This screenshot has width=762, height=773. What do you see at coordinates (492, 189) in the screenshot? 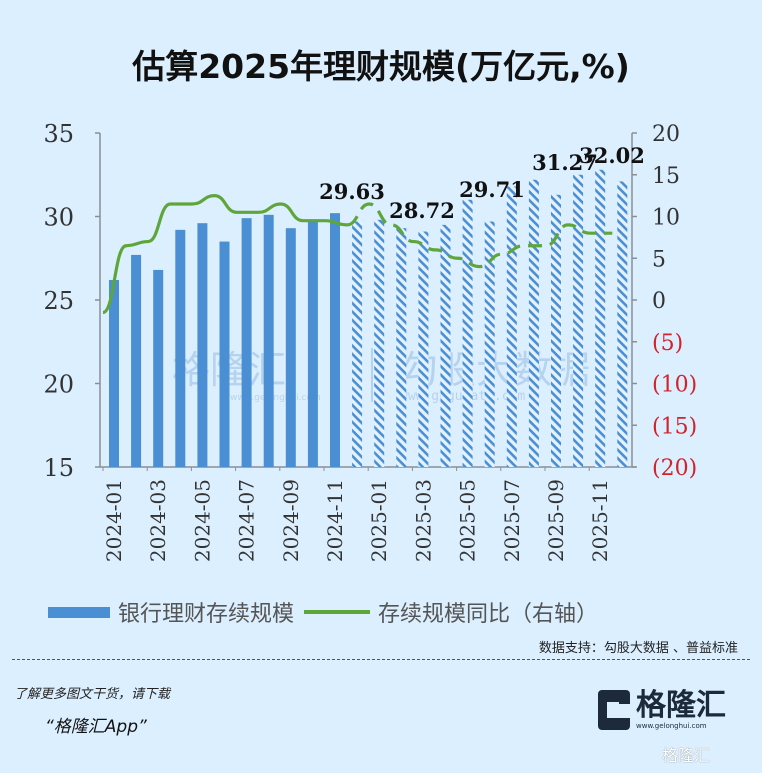
I see `data-label: 29.71` at bounding box center [492, 189].